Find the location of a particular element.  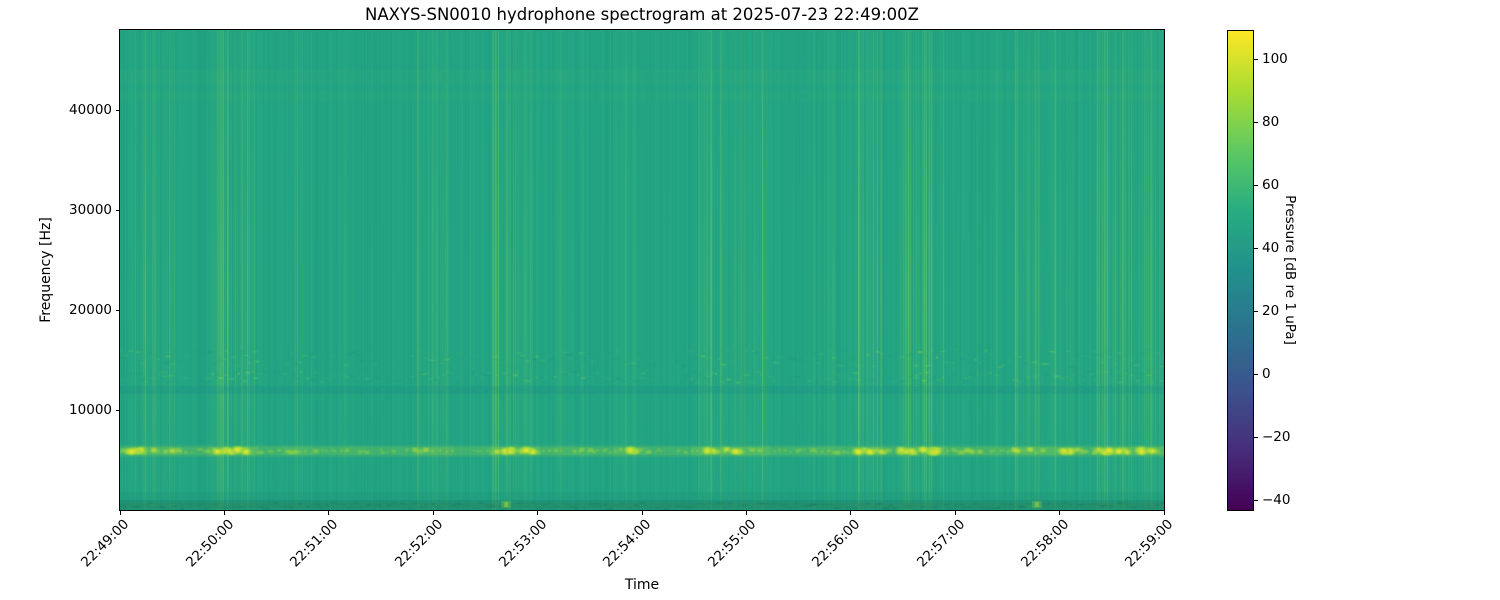

x-tick-label: 22:52:00 is located at coordinates (418, 543).